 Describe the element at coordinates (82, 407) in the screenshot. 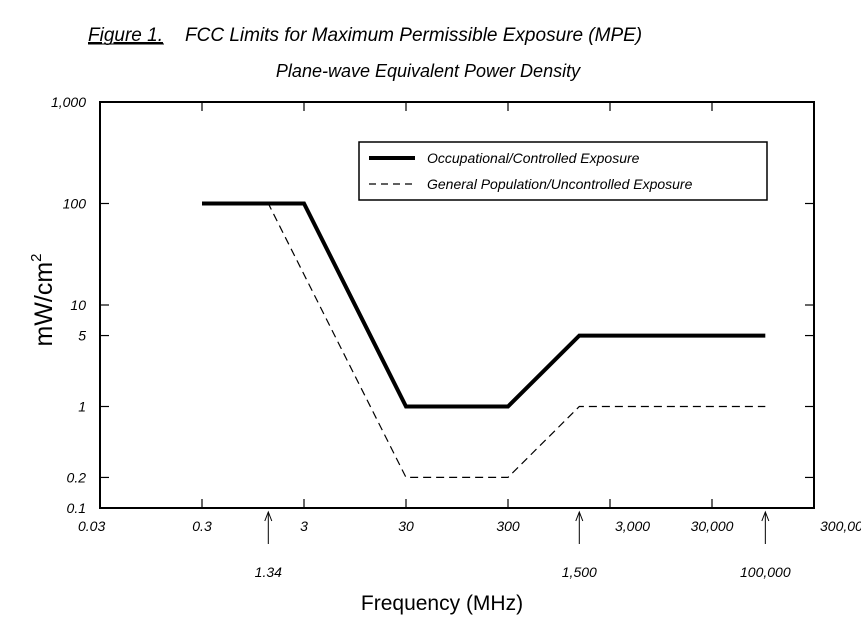

I see `y-tick-label: 1` at that location.